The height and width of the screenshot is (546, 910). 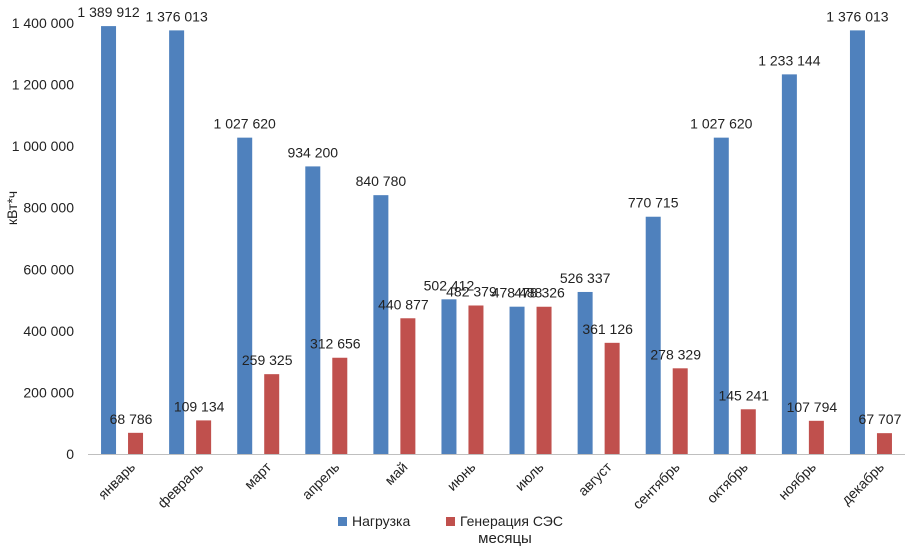 What do you see at coordinates (131, 419) in the screenshot?
I see `data-label: 68 786` at bounding box center [131, 419].